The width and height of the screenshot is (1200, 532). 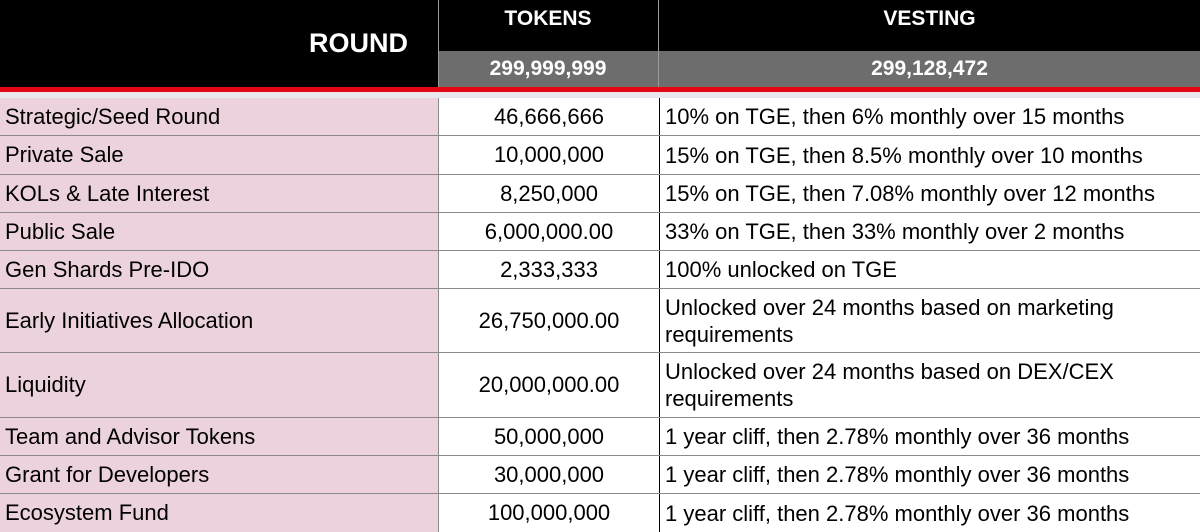 What do you see at coordinates (219, 474) in the screenshot?
I see `round-cell: Grant for Developers` at bounding box center [219, 474].